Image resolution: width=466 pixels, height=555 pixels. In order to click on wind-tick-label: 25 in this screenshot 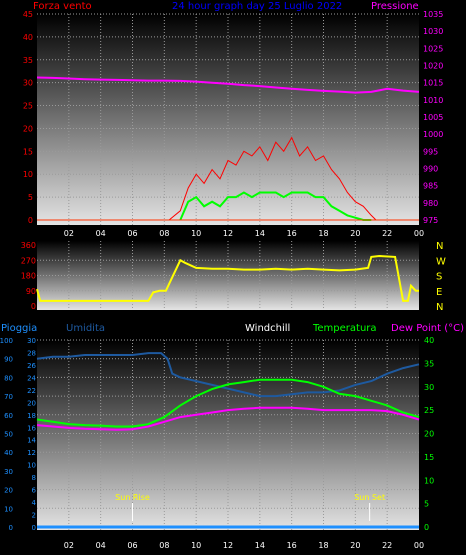, I will do `click(28, 106)`.